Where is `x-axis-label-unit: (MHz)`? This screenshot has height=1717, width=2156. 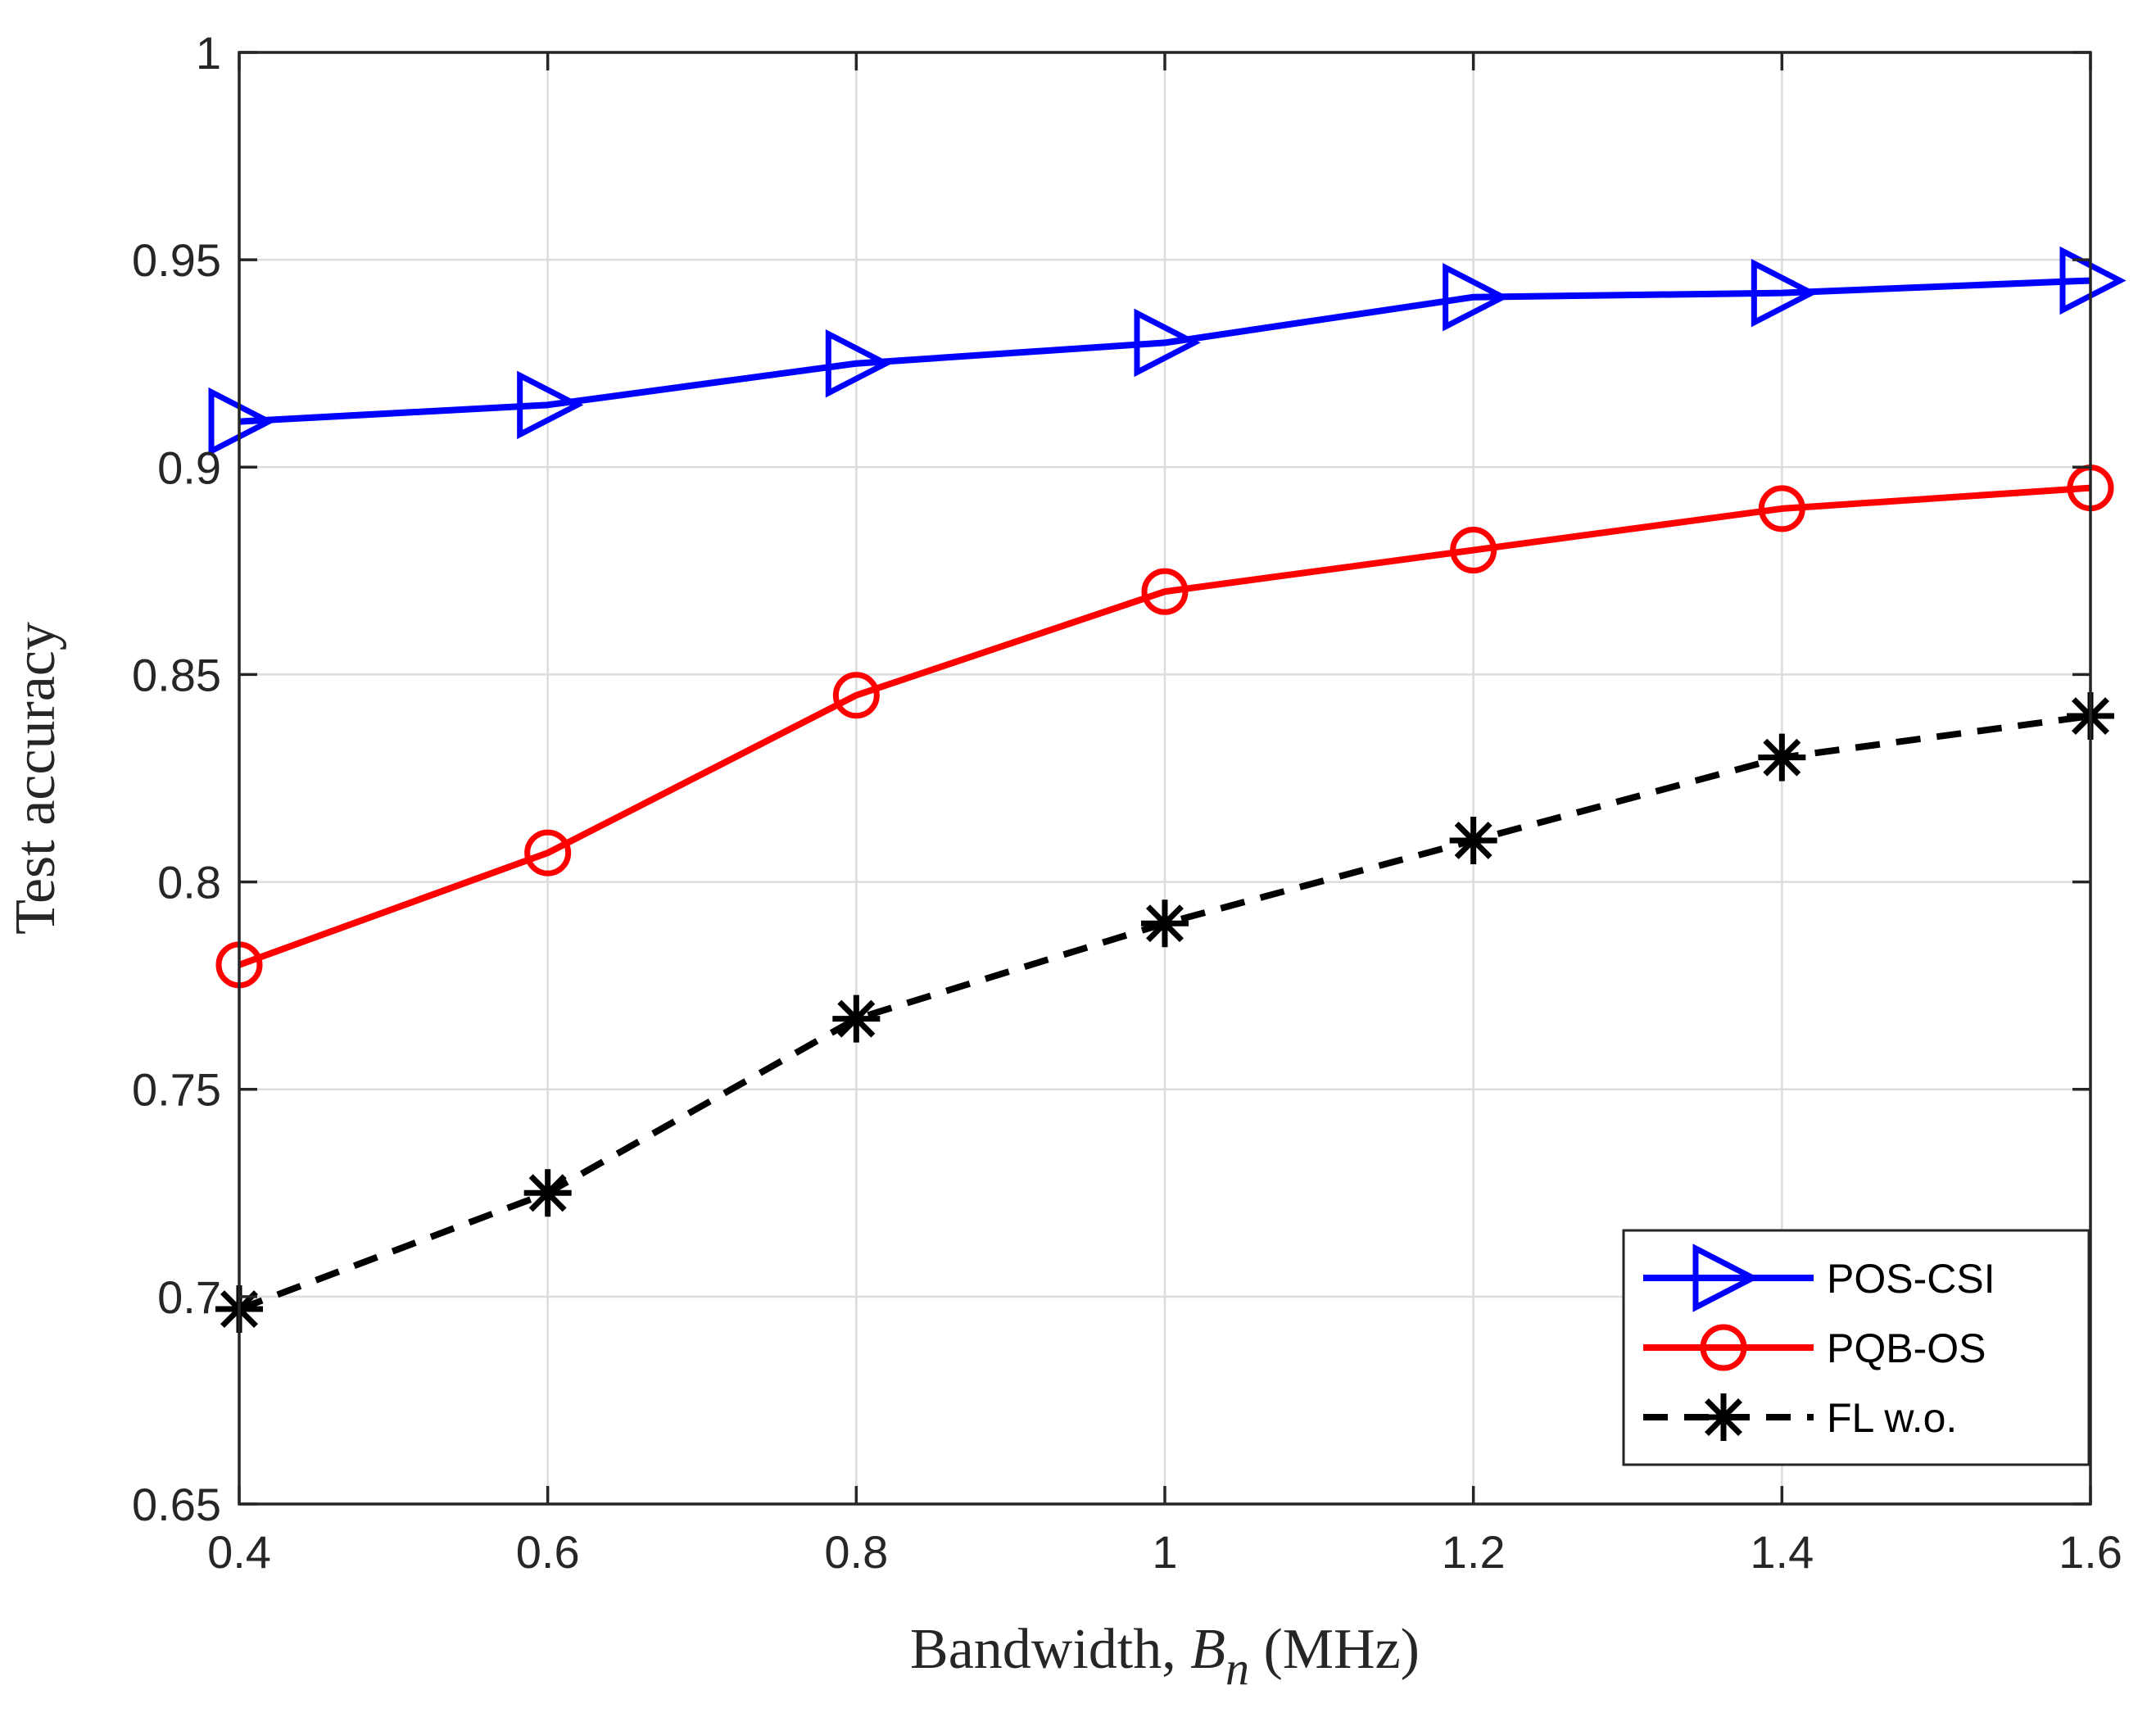
x-axis-label-unit: (MHz) is located at coordinates (1334, 1649).